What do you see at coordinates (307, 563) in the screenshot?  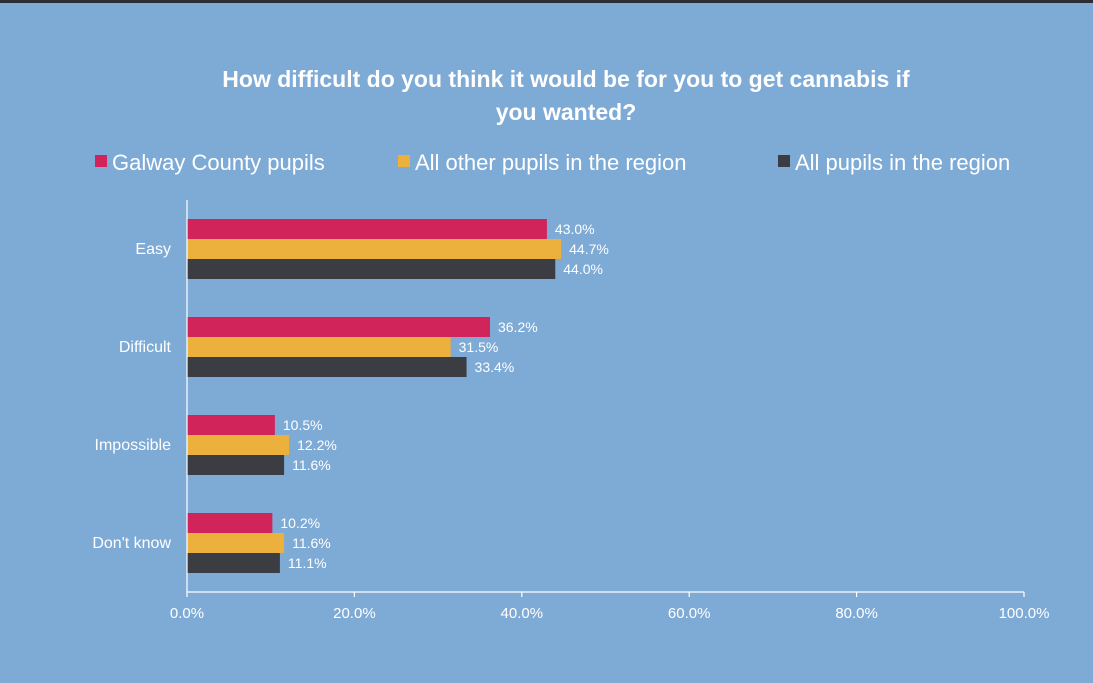 I see `data-label: 11.1%` at bounding box center [307, 563].